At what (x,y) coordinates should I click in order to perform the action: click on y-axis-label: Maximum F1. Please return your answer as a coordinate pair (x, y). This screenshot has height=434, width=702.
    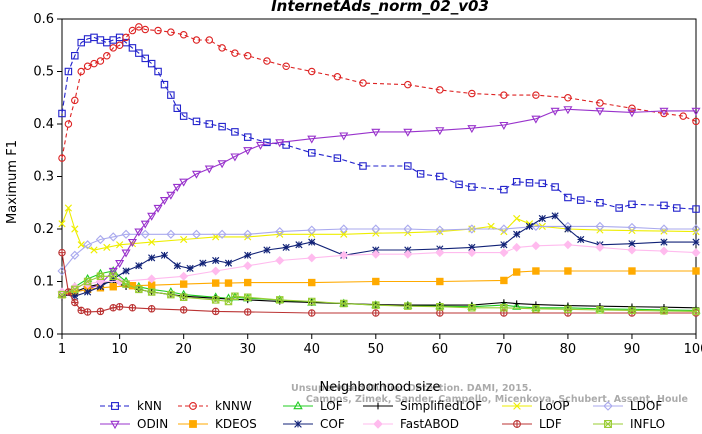
    Looking at the image, I should click on (12, 182).